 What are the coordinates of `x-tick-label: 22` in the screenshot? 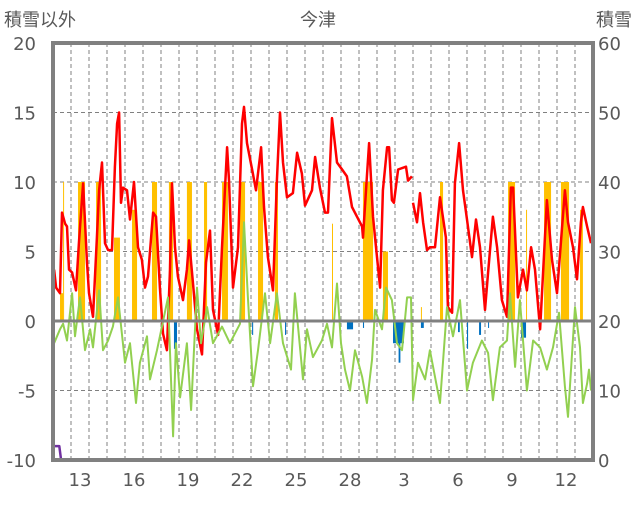 It's located at (242, 480).